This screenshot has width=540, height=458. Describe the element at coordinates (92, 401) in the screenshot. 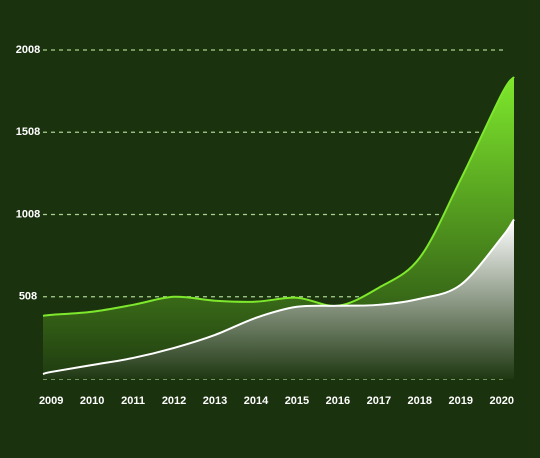

I see `x-tick-label: 2010` at that location.